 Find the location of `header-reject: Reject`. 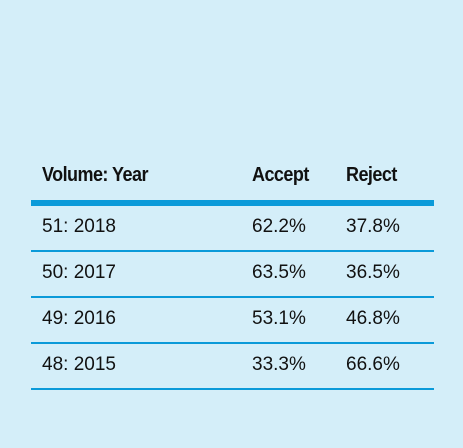

header-reject: Reject is located at coordinates (371, 175).